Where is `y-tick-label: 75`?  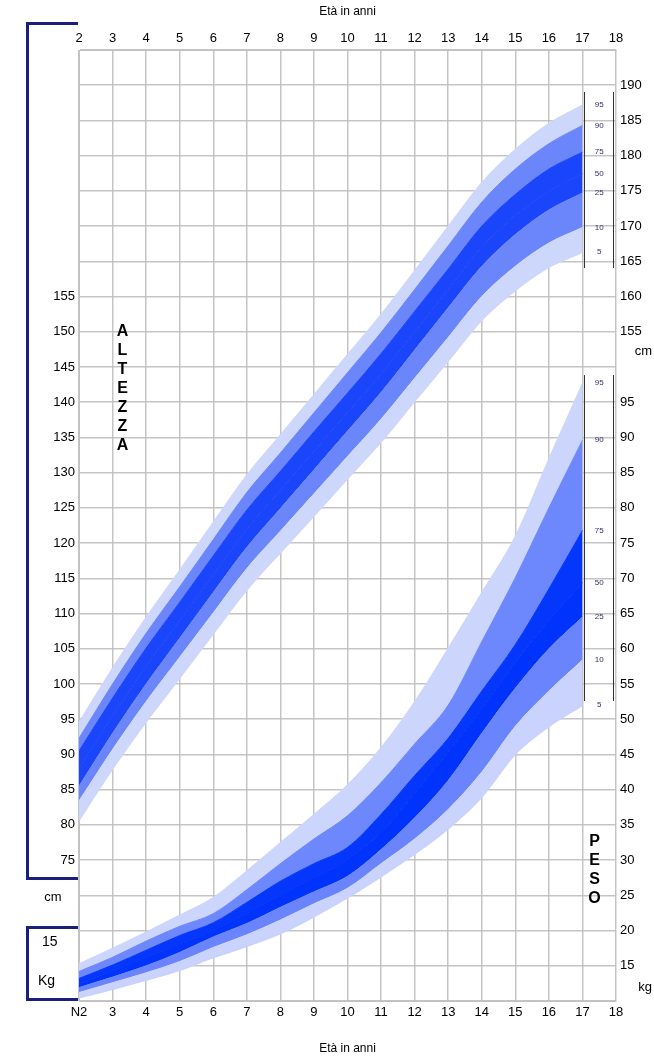 y-tick-label: 75 is located at coordinates (67, 859).